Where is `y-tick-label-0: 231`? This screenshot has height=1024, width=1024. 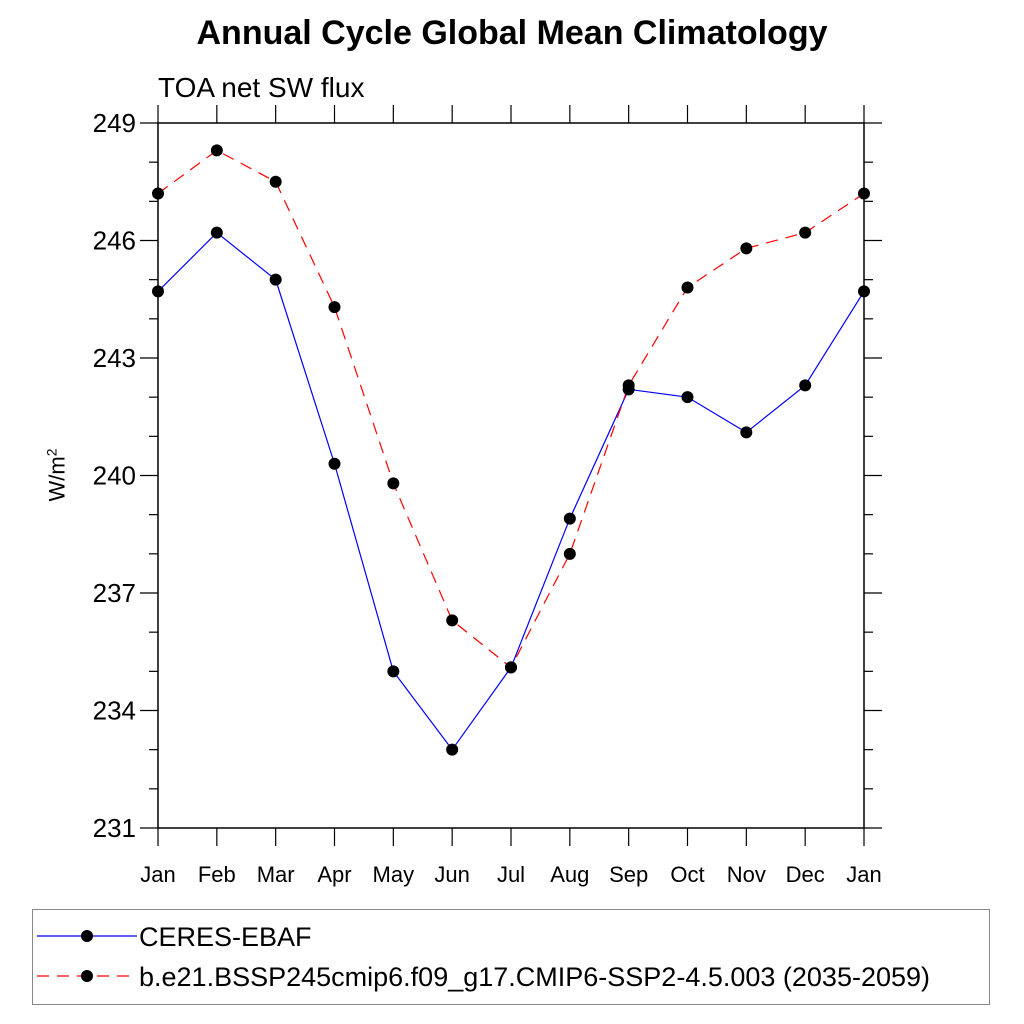 y-tick-label-0: 231 is located at coordinates (114, 828).